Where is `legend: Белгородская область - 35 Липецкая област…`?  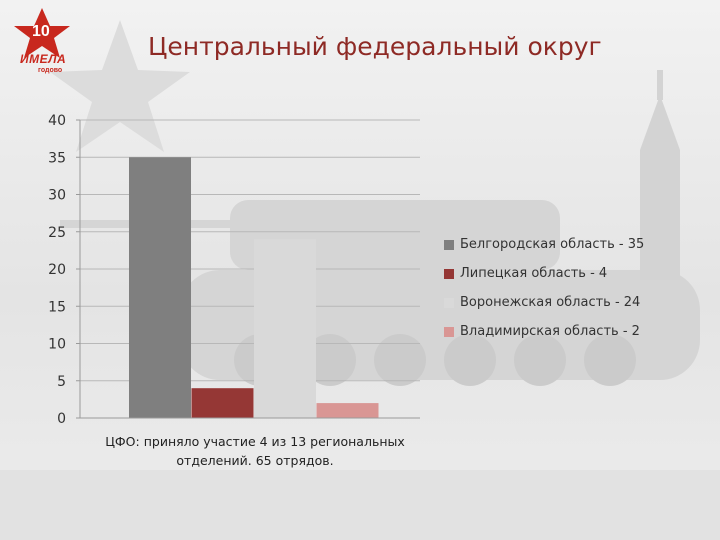 legend: Белгородская область - 35 Липецкая област… is located at coordinates (579, 288).